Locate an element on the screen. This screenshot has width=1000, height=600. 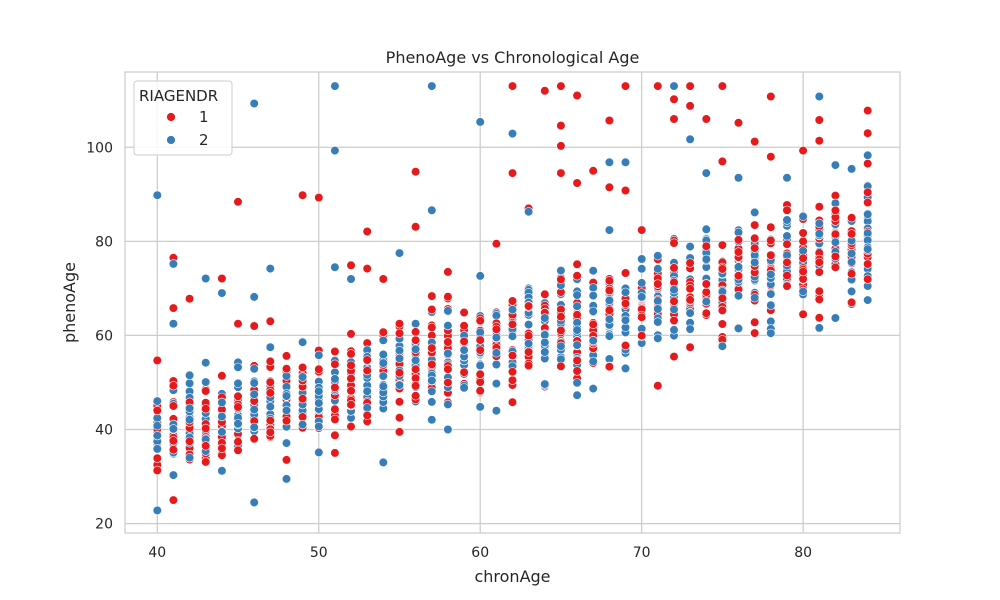
y-tick-label: 80 is located at coordinates (104, 242).